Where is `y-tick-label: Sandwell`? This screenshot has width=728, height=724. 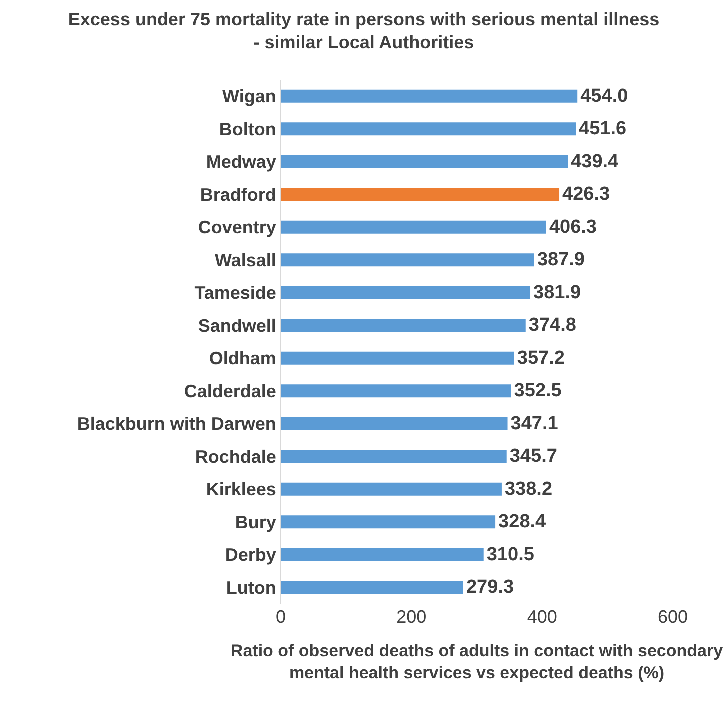 y-tick-label: Sandwell is located at coordinates (237, 326).